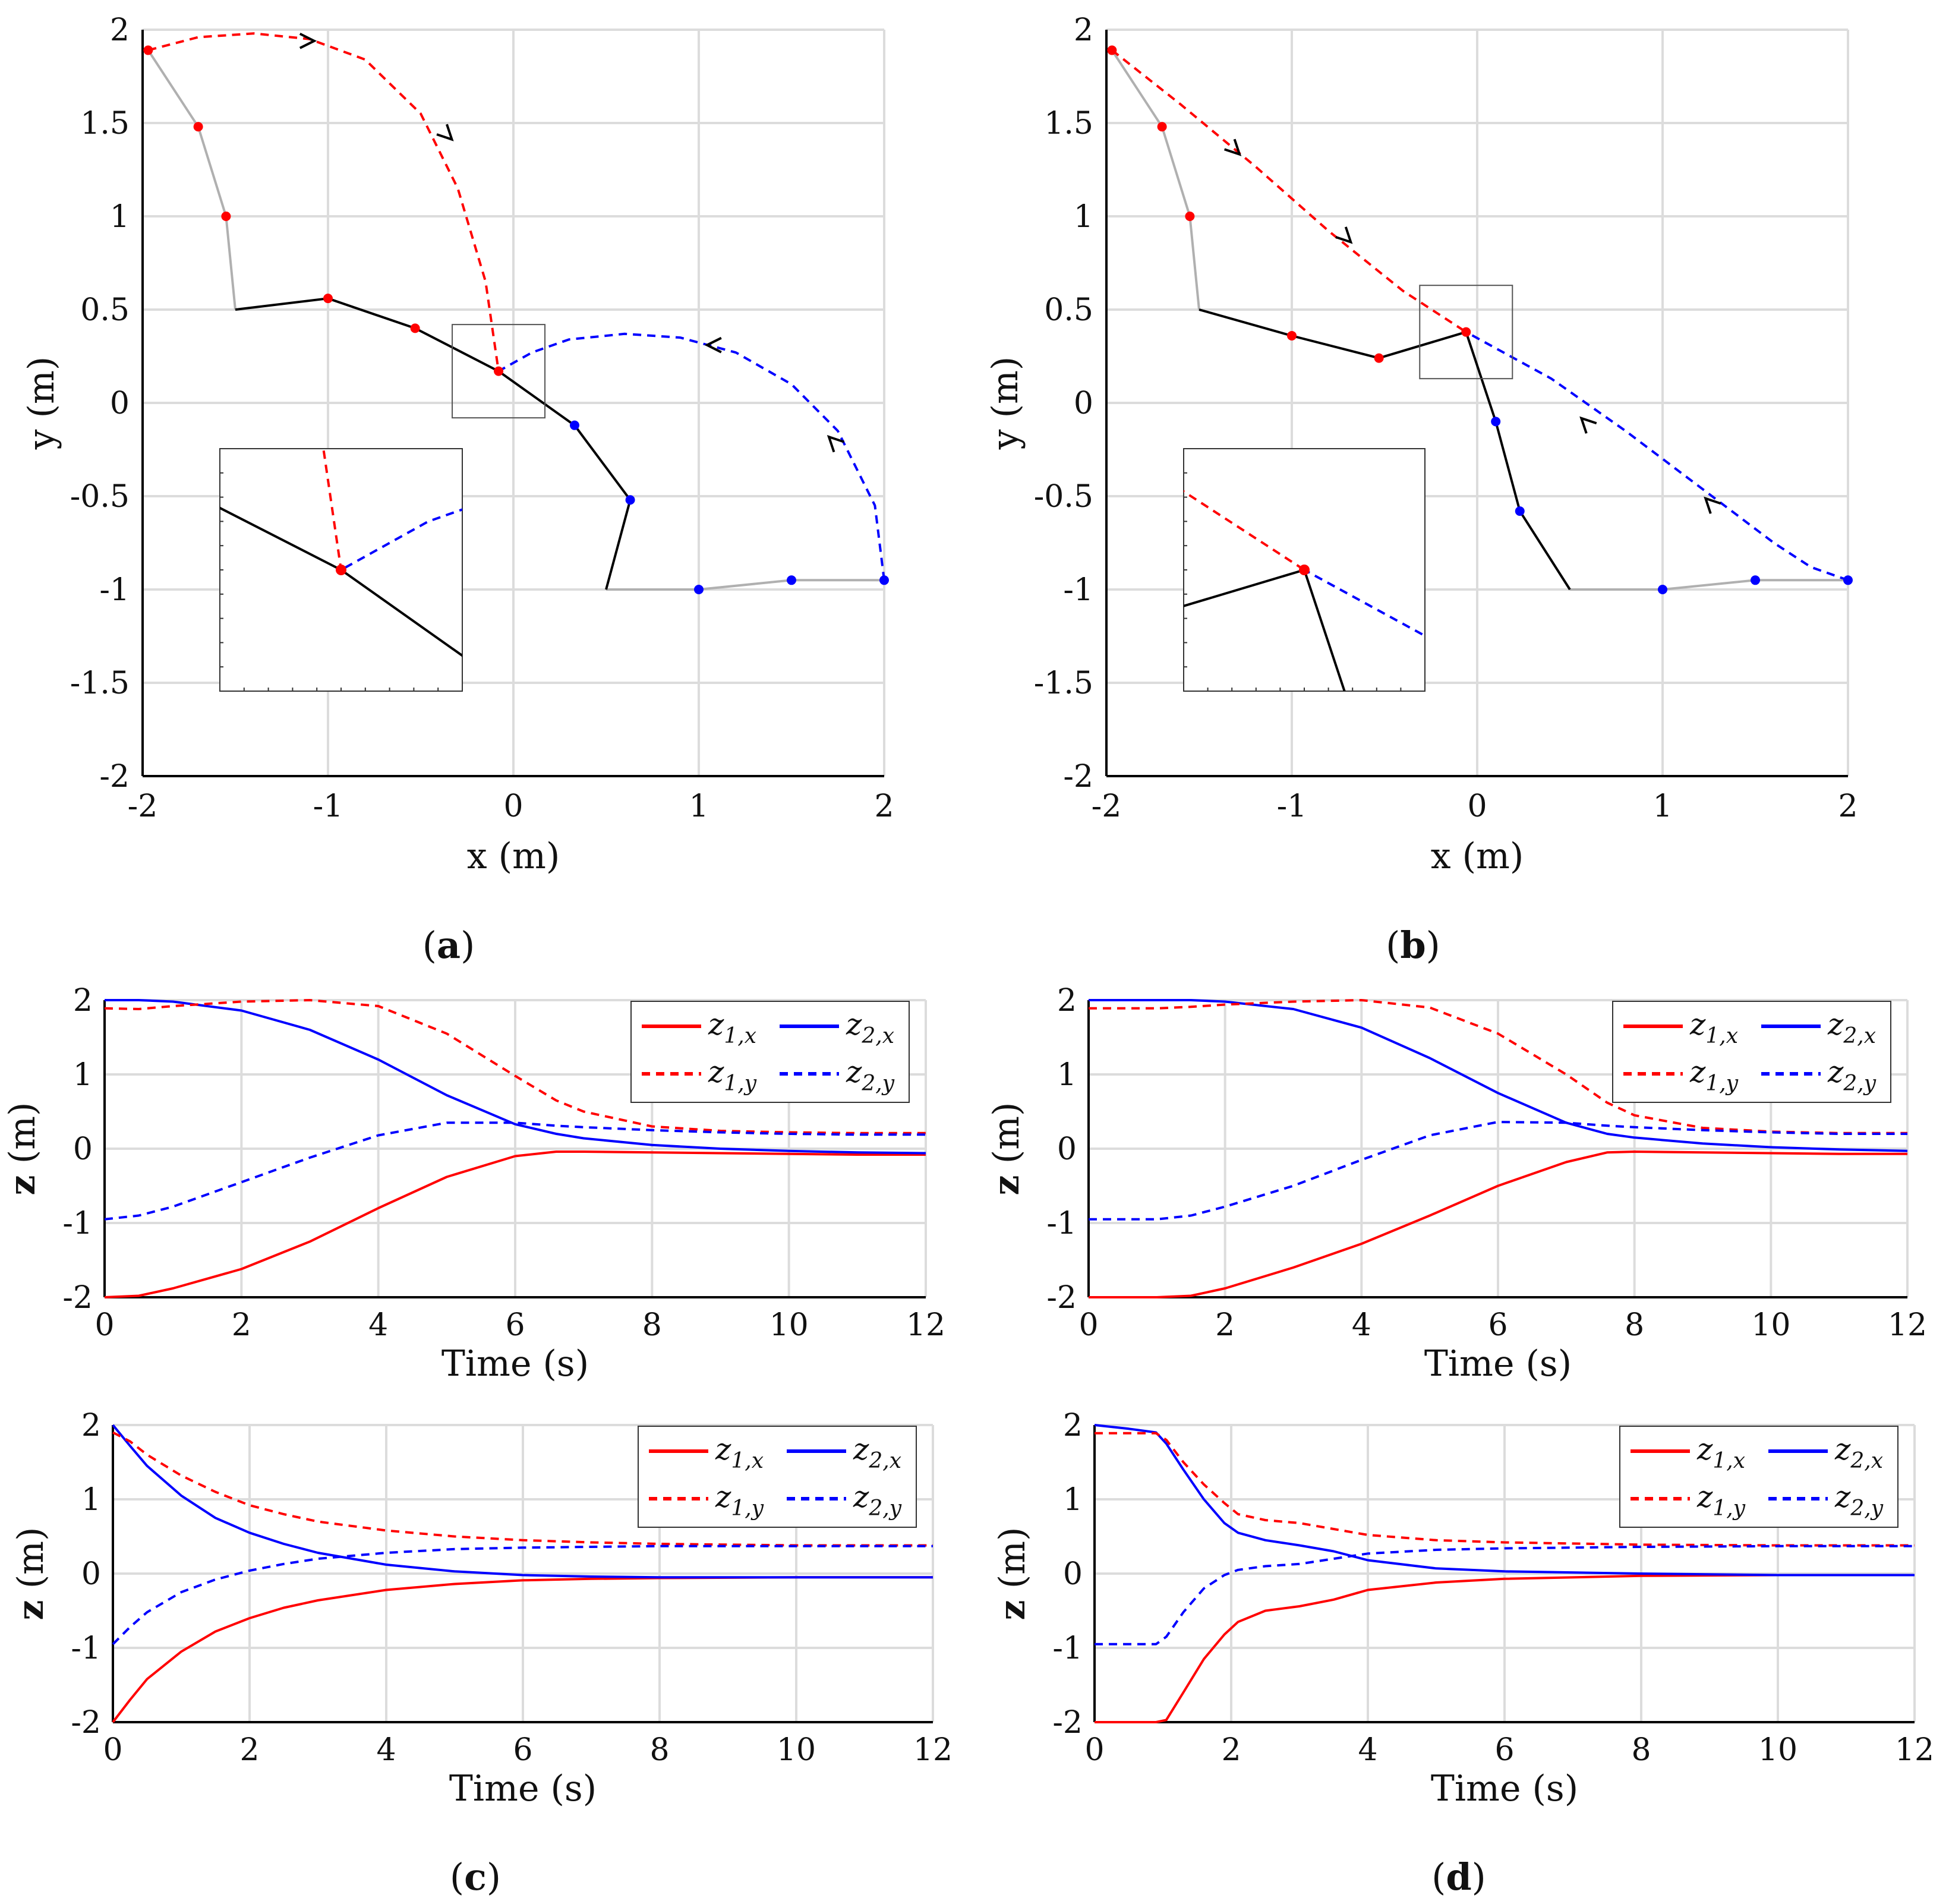 This screenshot has width=1949, height=1904. What do you see at coordinates (515, 1364) in the screenshot?
I see `x-axis-label: Time (s)` at bounding box center [515, 1364].